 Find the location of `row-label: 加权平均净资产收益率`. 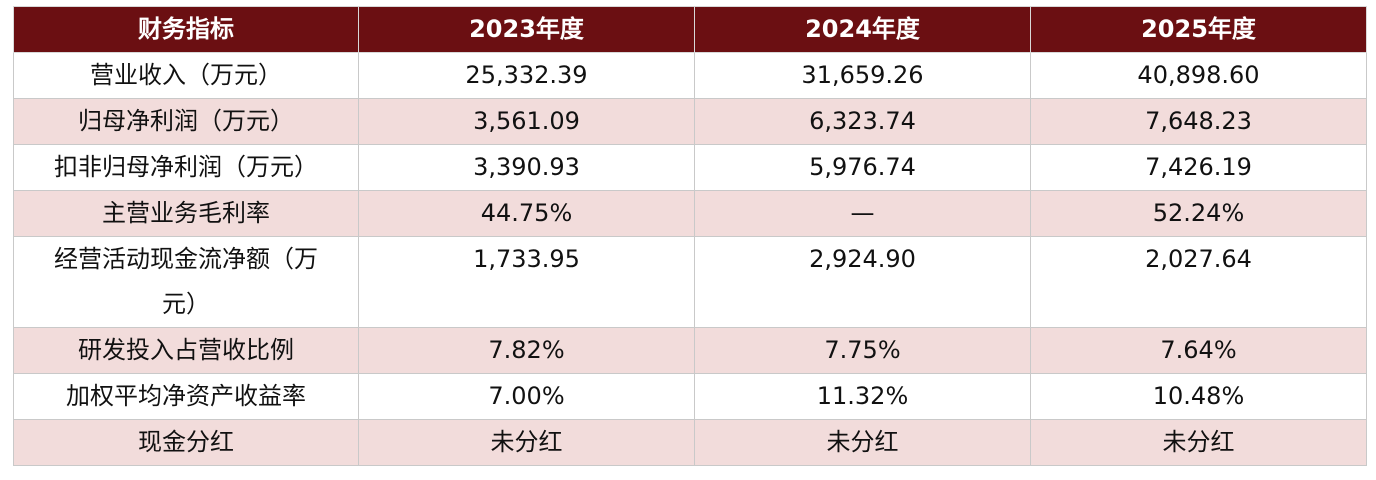

row-label: 加权平均净资产收益率 is located at coordinates (186, 396).